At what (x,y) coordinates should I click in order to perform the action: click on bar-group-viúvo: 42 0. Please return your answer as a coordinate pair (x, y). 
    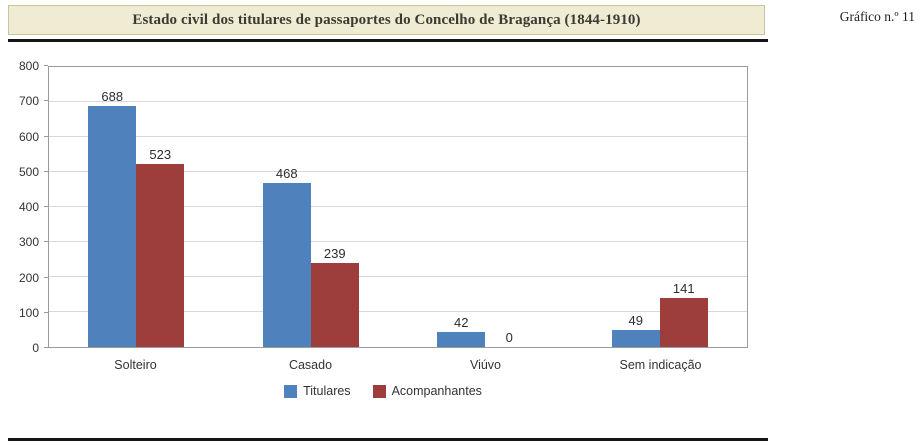
    Looking at the image, I should click on (485, 207).